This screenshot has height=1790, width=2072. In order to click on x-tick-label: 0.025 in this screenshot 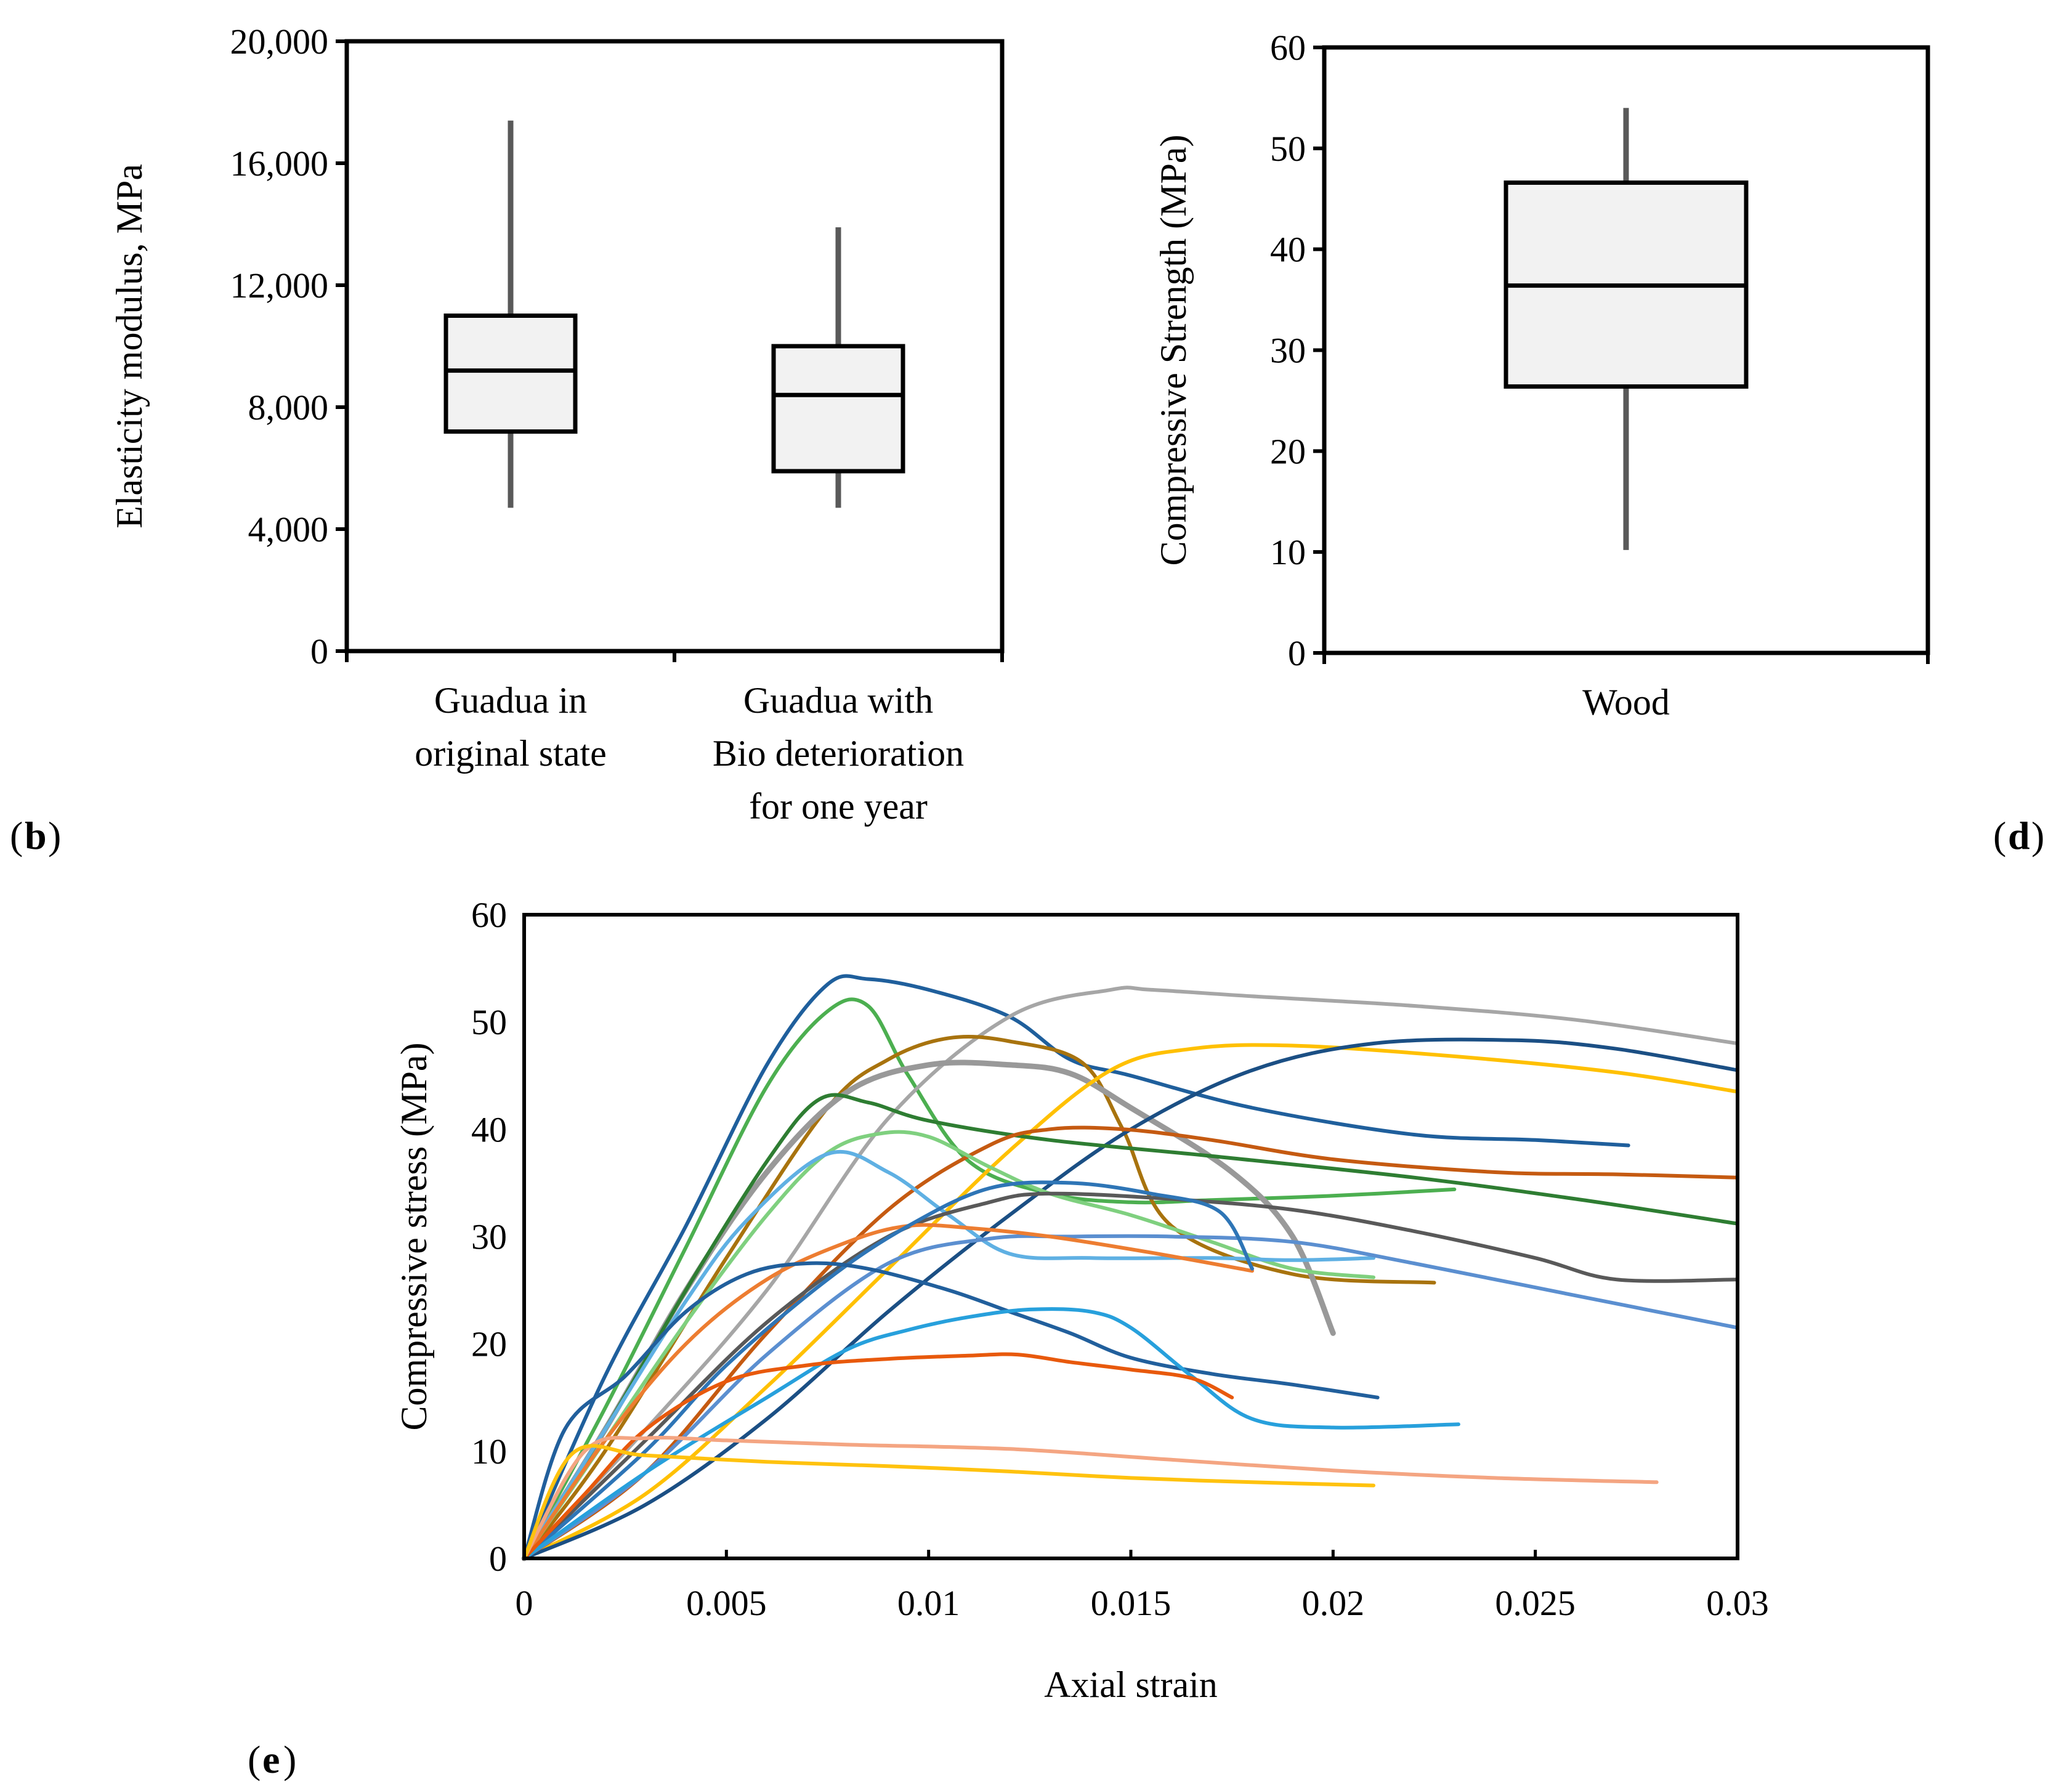, I will do `click(1535, 1603)`.